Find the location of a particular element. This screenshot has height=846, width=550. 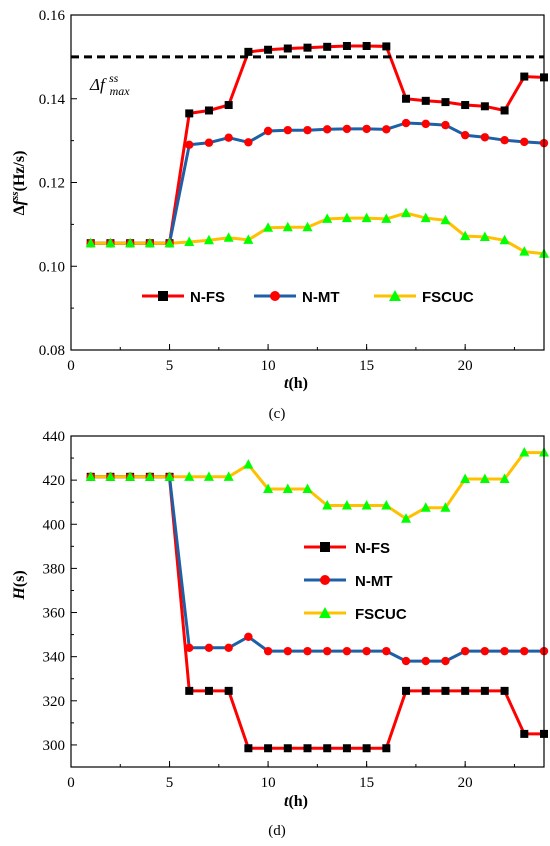

panel-c-y-axis-title: Δfss(Hz/s) is located at coordinates (18, 183).